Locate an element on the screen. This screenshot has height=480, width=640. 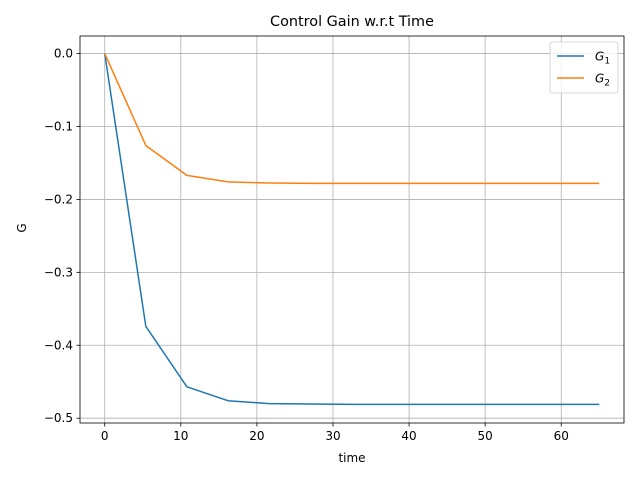
y-tick-label: −0.3 is located at coordinates (58, 272).